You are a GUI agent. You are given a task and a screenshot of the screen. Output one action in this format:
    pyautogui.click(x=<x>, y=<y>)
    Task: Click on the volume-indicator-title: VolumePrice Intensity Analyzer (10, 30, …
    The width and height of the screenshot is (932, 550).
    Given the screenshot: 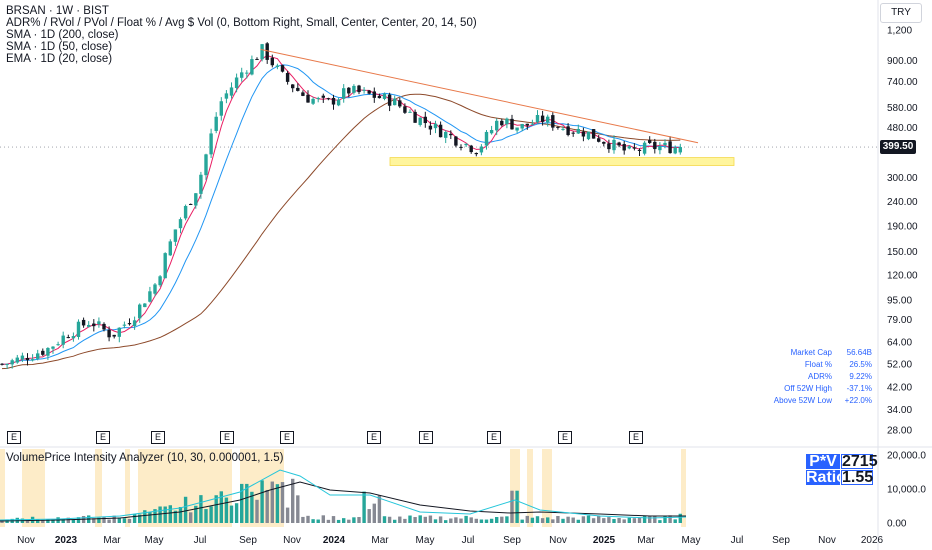 What is the action you would take?
    pyautogui.click(x=145, y=458)
    